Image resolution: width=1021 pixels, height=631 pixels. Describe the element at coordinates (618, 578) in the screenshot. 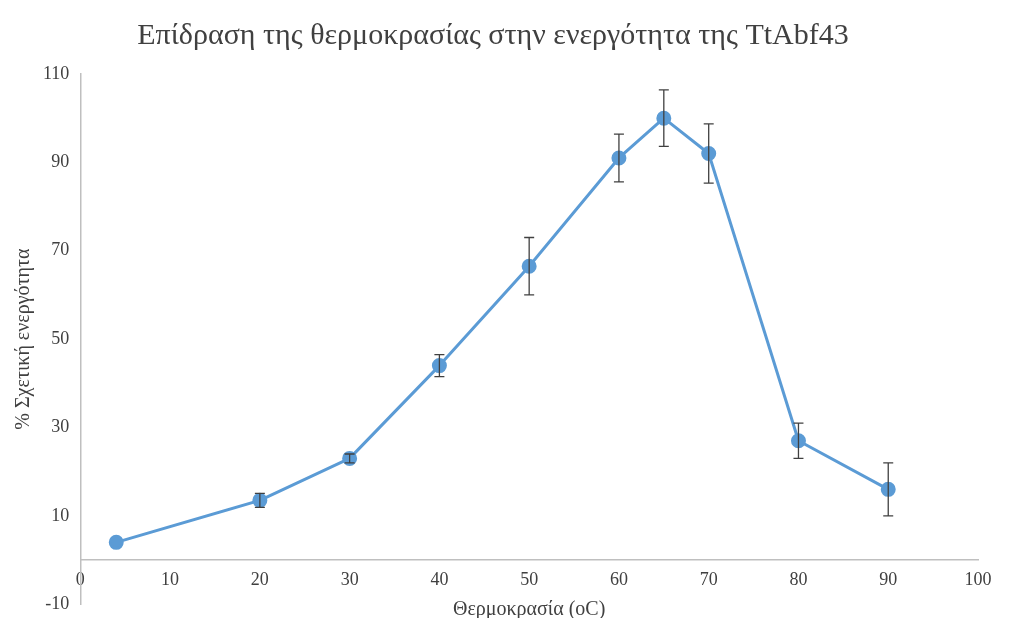

I see `x-tick-label: 60` at that location.